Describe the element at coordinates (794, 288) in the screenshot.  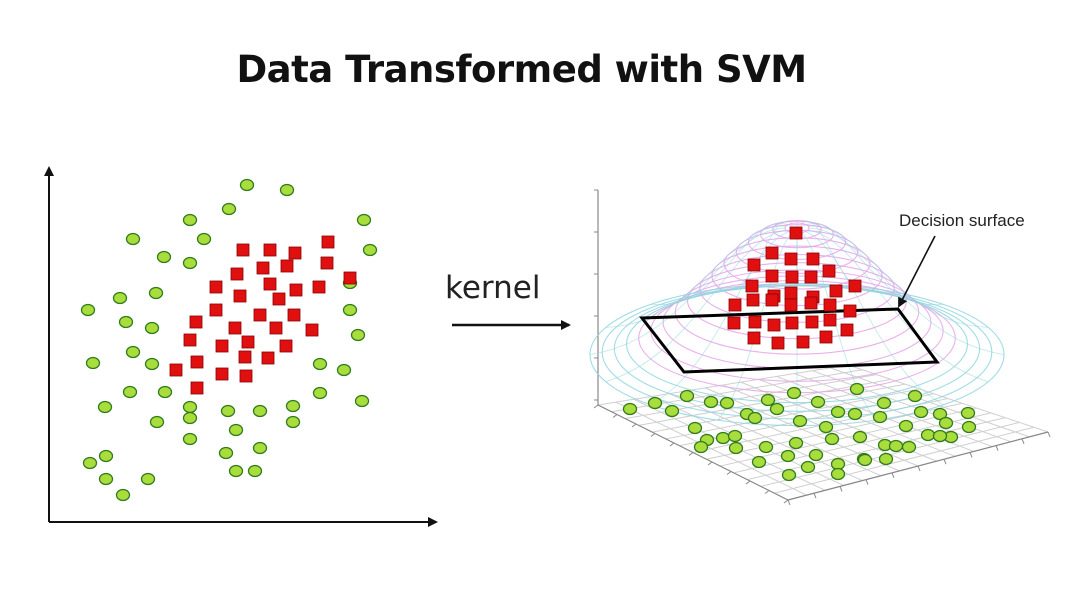
I see `feature-points-inner` at that location.